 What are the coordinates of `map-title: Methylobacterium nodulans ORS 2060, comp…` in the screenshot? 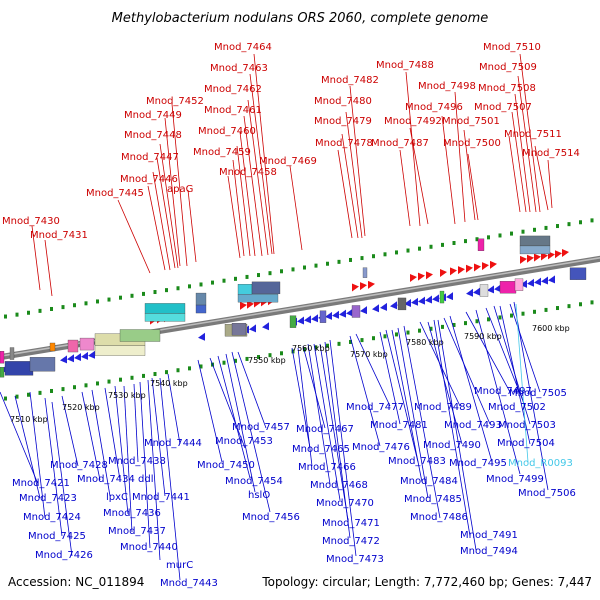 It's located at (300, 18).